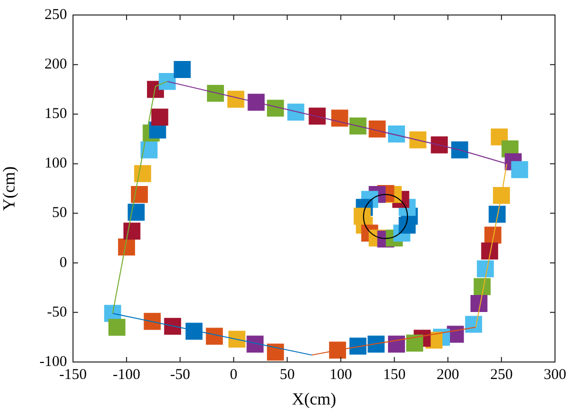 The image size is (582, 410). Describe the element at coordinates (341, 374) in the screenshot. I see `x-tick-label: 100` at that location.